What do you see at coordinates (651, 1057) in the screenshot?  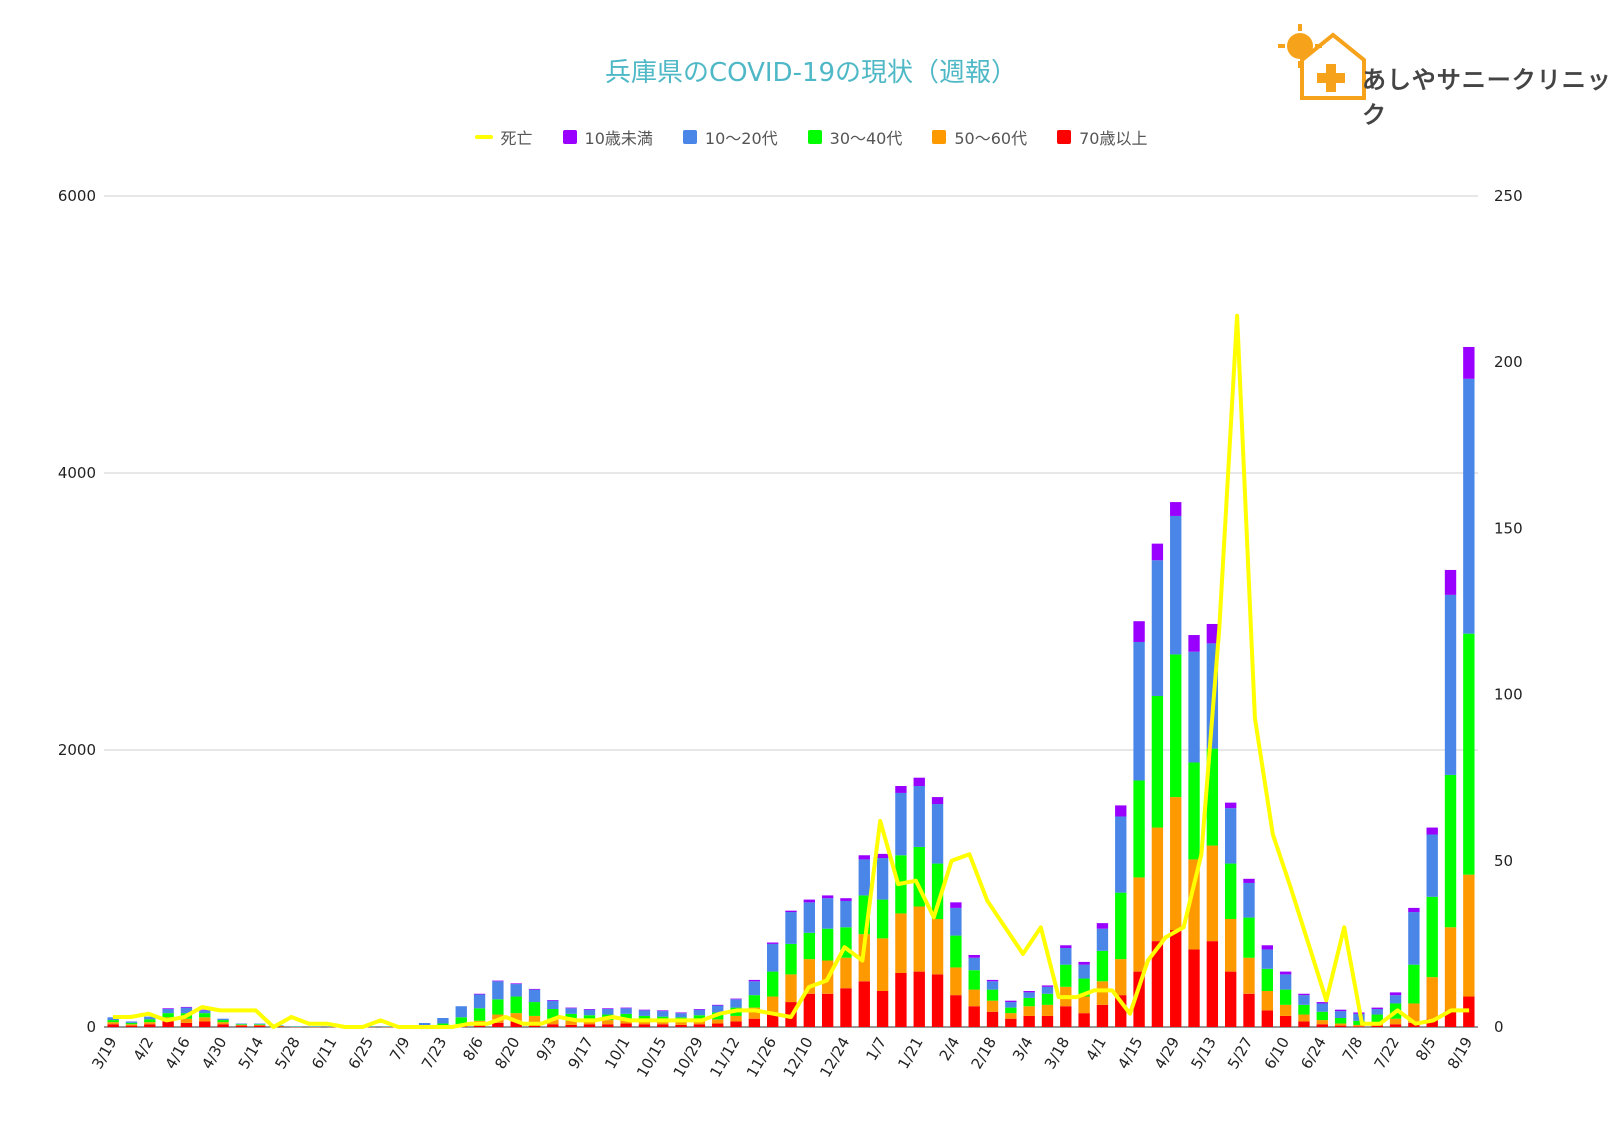 I see `x-tick: 10/15` at bounding box center [651, 1057].